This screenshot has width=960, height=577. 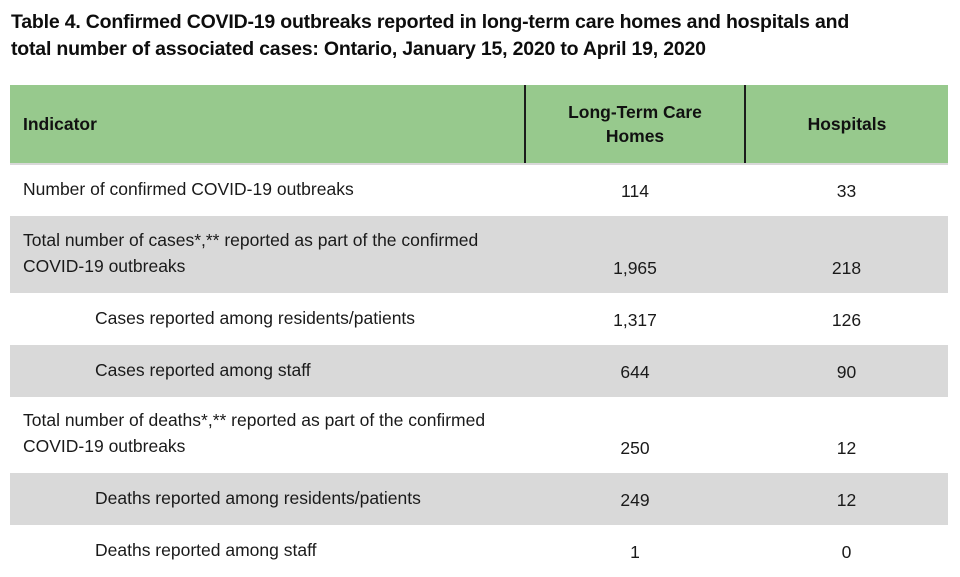 I want to click on ltc-value-cell: 250, so click(x=635, y=435).